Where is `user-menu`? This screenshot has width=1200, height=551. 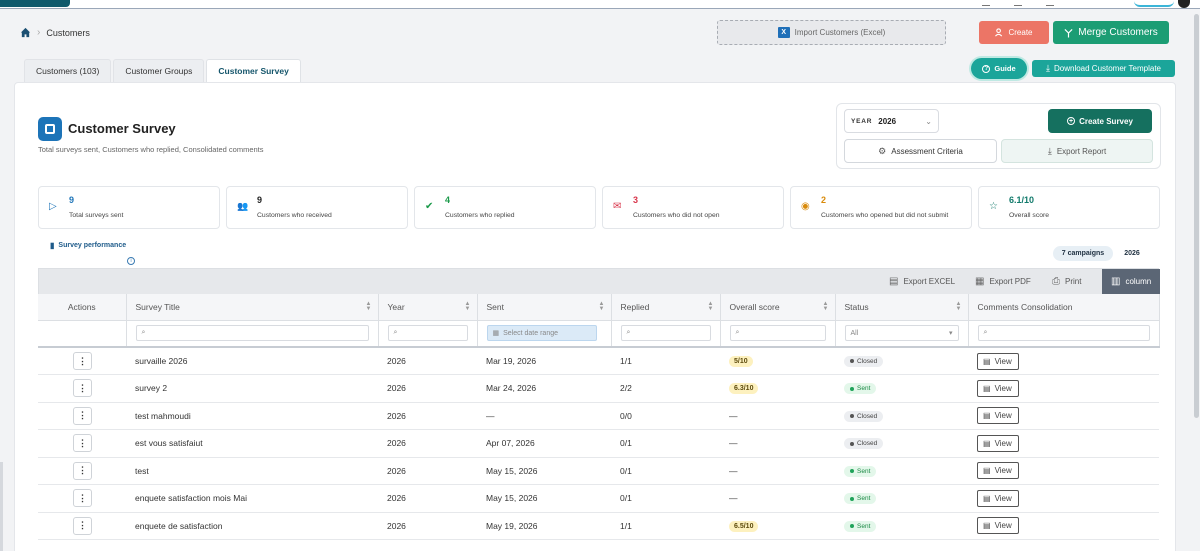 user-menu is located at coordinates (1154, 3).